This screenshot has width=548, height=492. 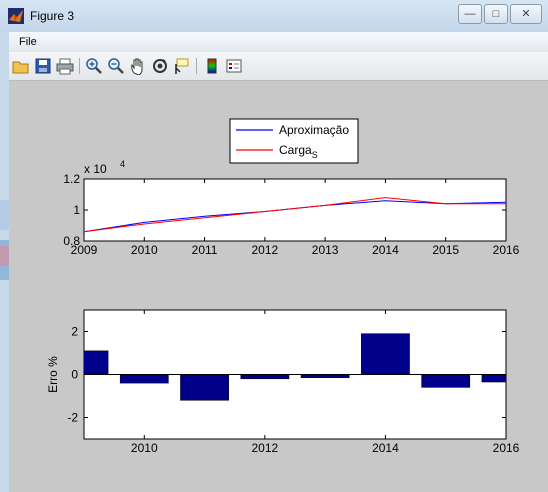 I want to click on save-icon, so click(x=43, y=66).